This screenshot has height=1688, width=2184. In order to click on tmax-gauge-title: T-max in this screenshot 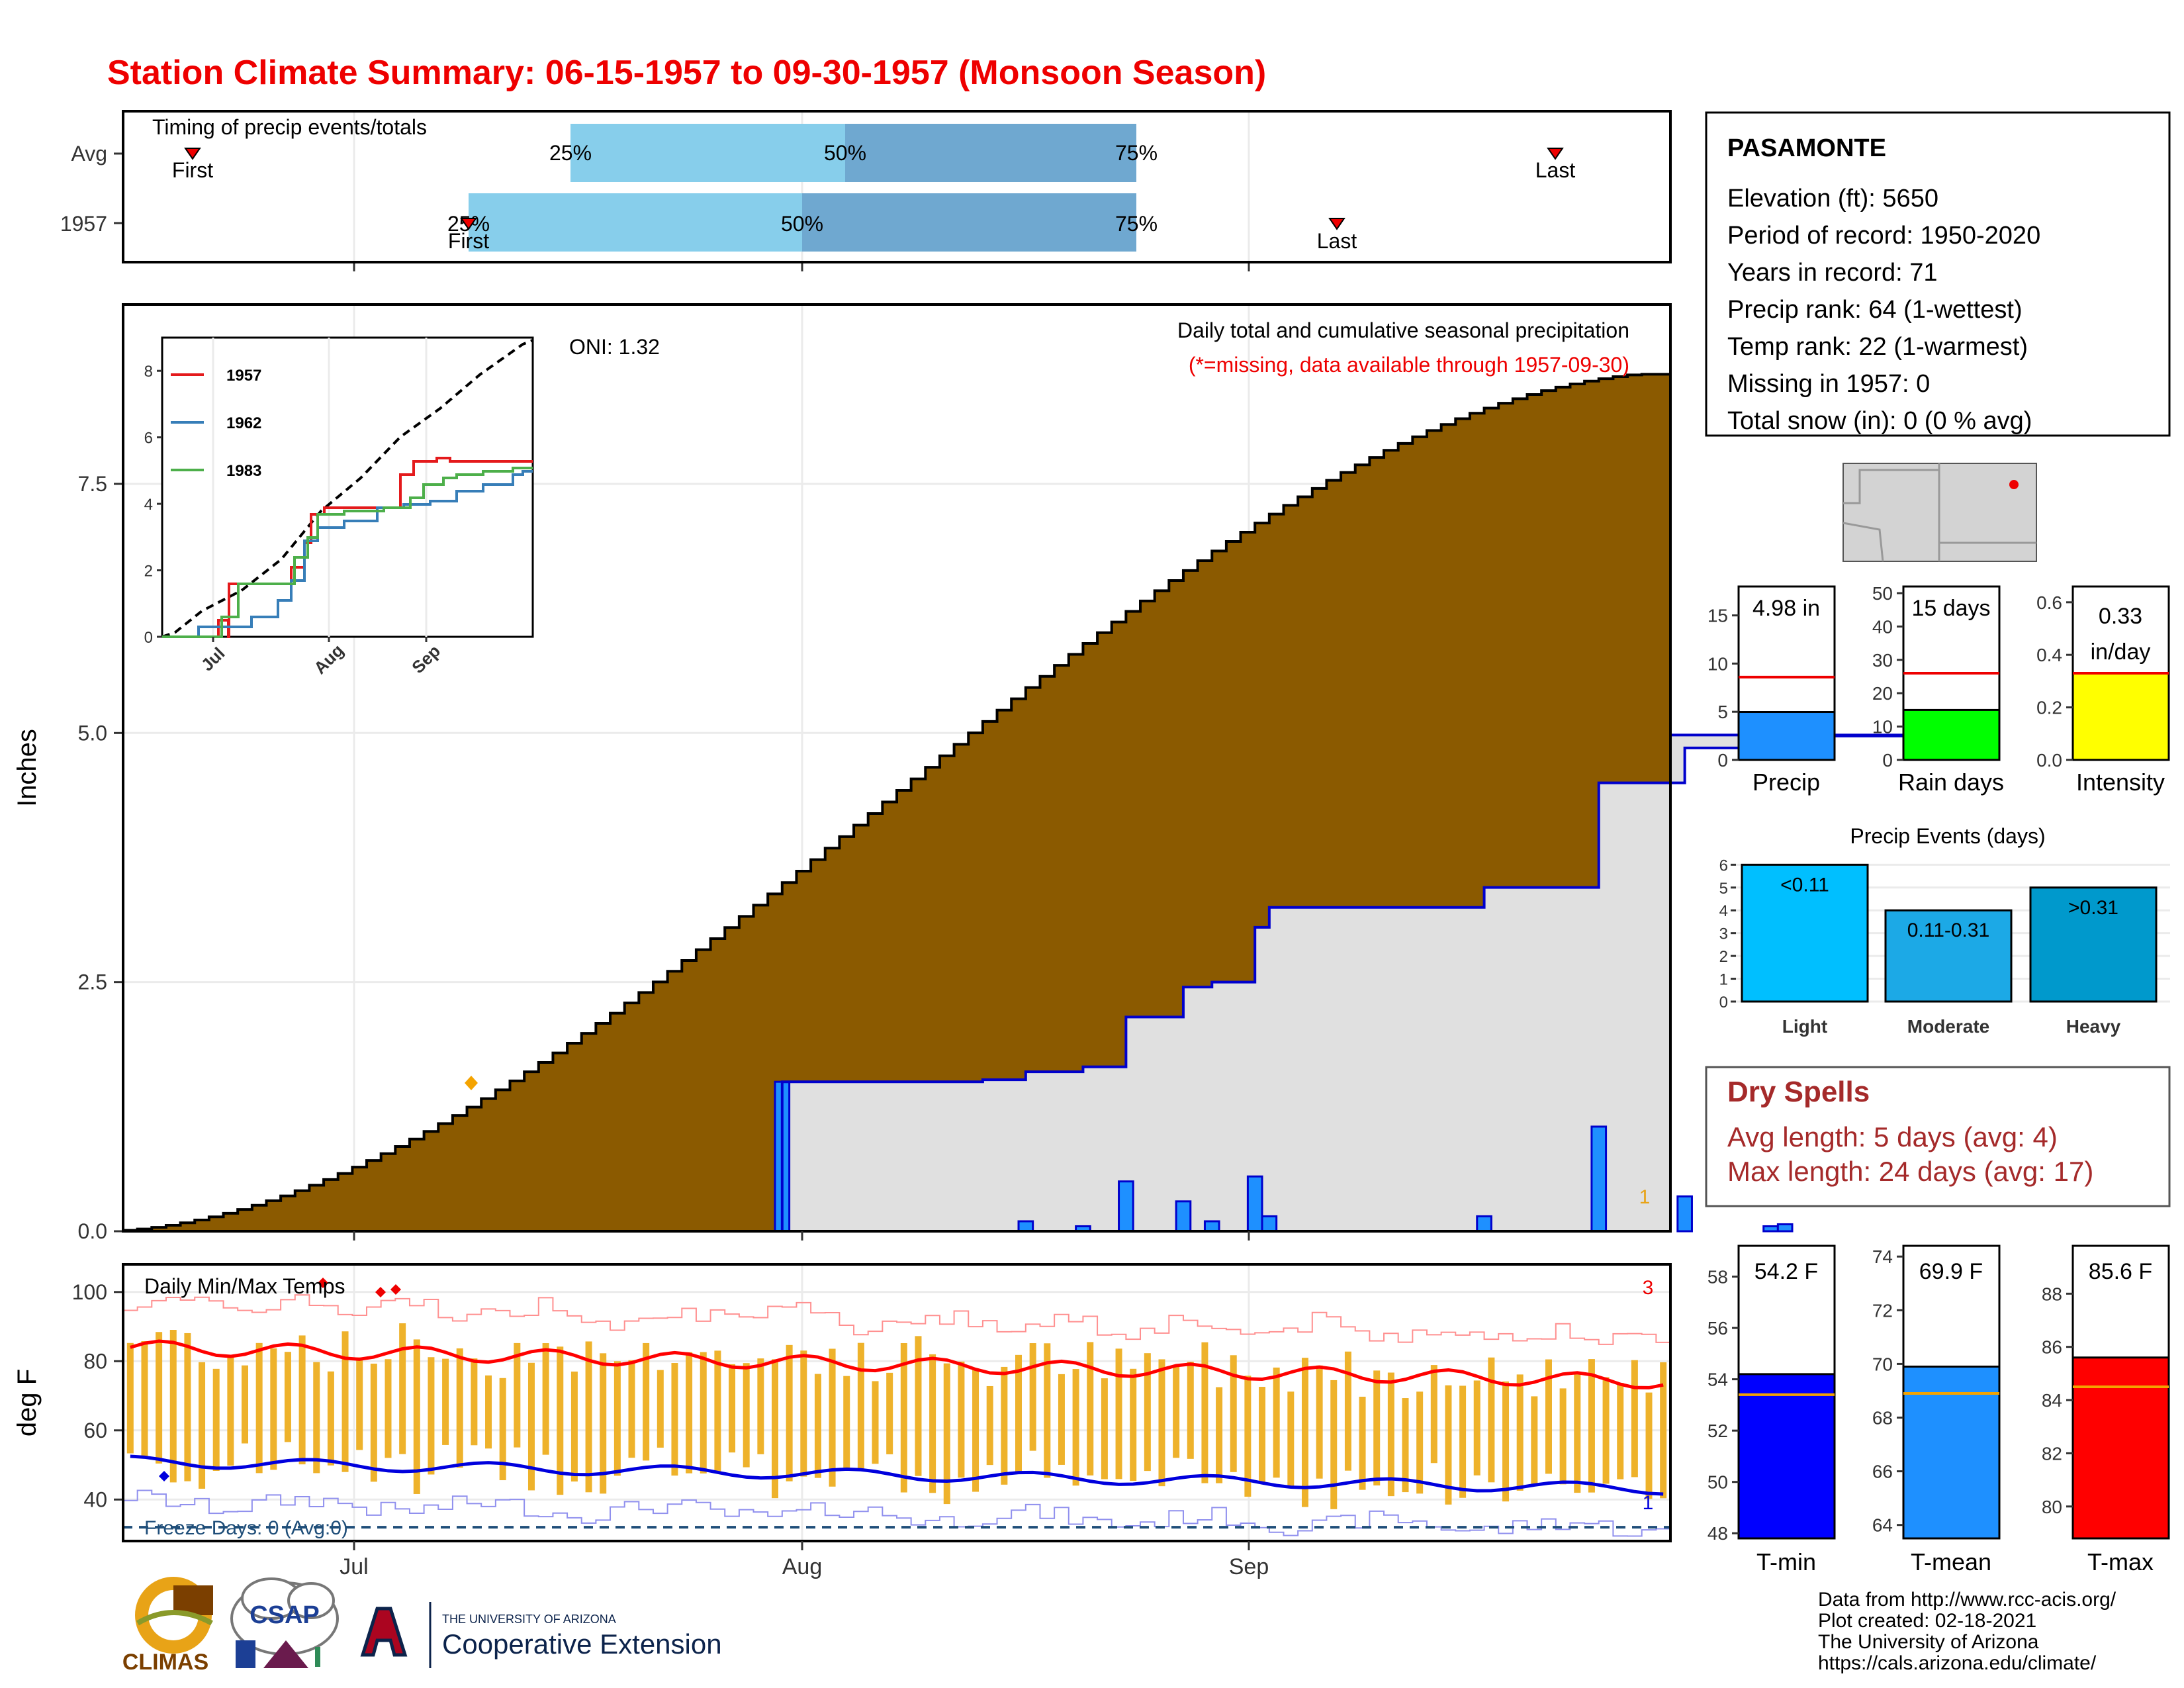, I will do `click(2120, 1561)`.